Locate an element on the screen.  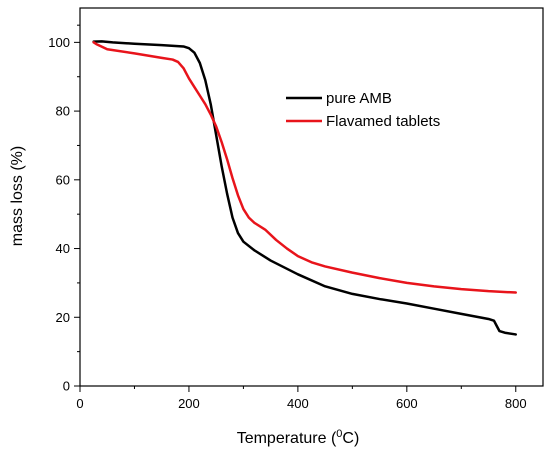
x-axis-title: Temperature (0C) is located at coordinates (298, 437).